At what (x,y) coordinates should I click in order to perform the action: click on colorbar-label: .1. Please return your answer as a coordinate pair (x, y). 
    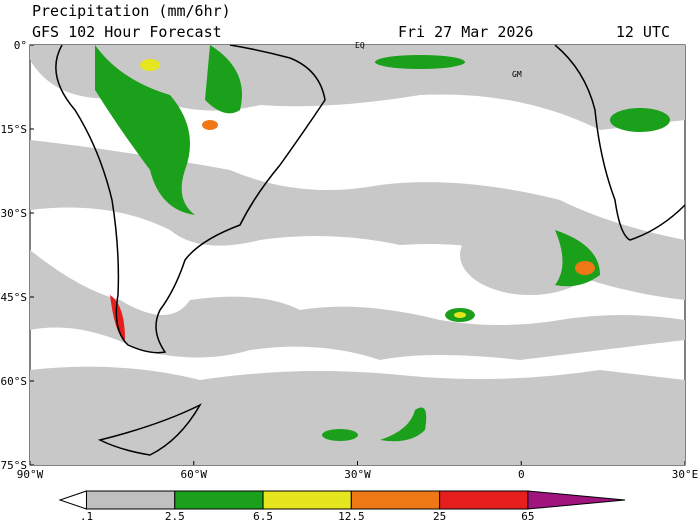
    Looking at the image, I should click on (86, 516).